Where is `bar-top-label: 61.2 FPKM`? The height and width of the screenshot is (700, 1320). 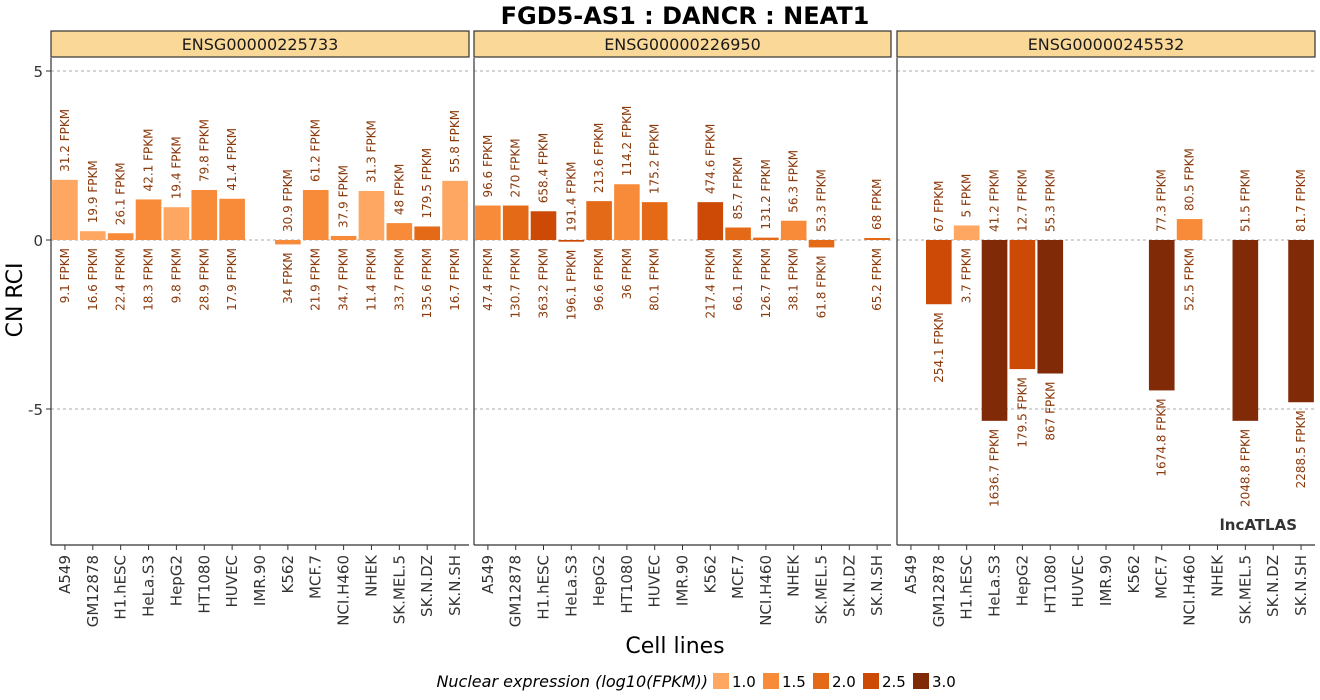
bar-top-label: 61.2 FPKM is located at coordinates (316, 150).